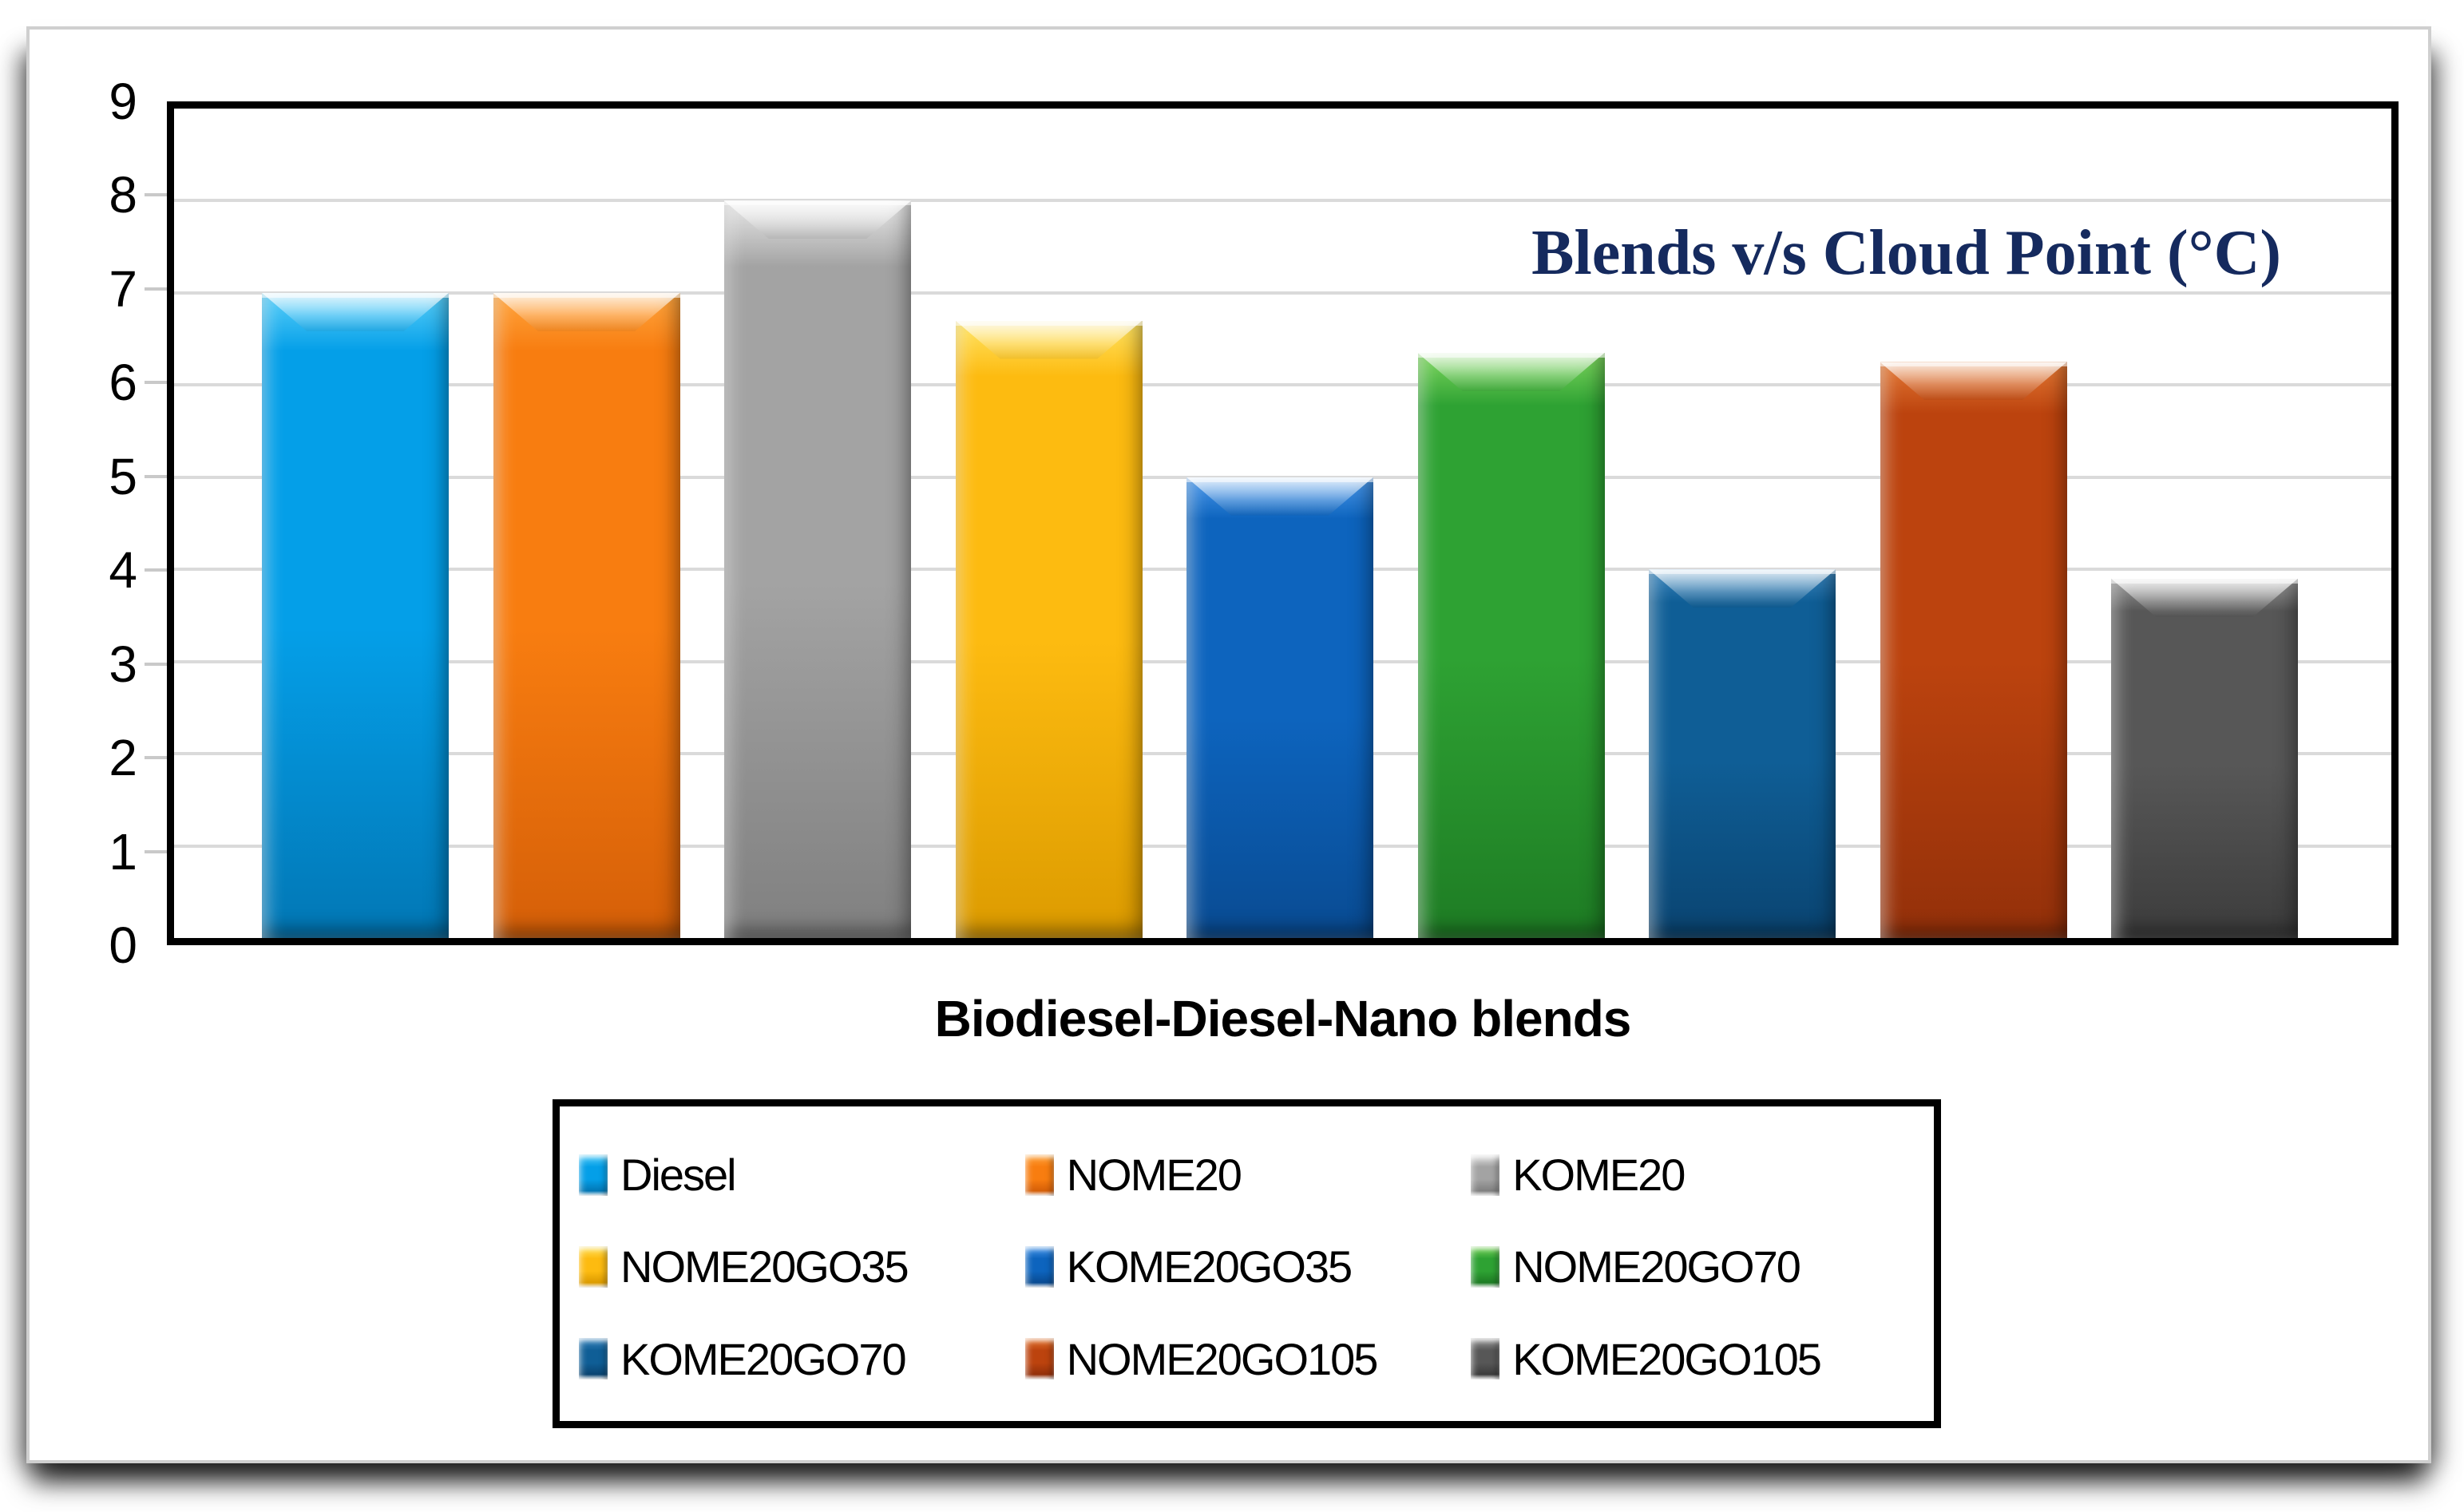  I want to click on bar-nome20go105, so click(1973, 650).